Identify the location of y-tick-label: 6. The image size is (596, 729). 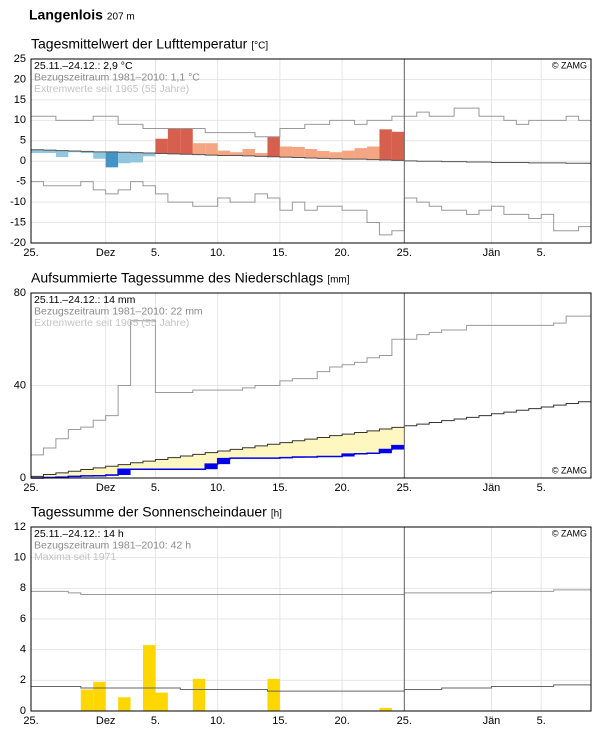
(23, 619).